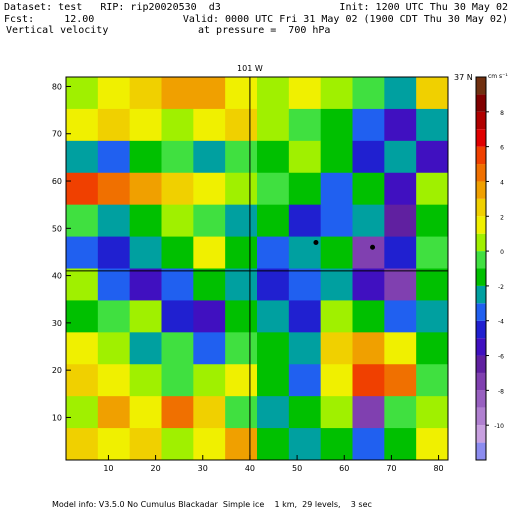  Describe the element at coordinates (502, 113) in the screenshot. I see `colorbar-tick-label: 8` at that location.